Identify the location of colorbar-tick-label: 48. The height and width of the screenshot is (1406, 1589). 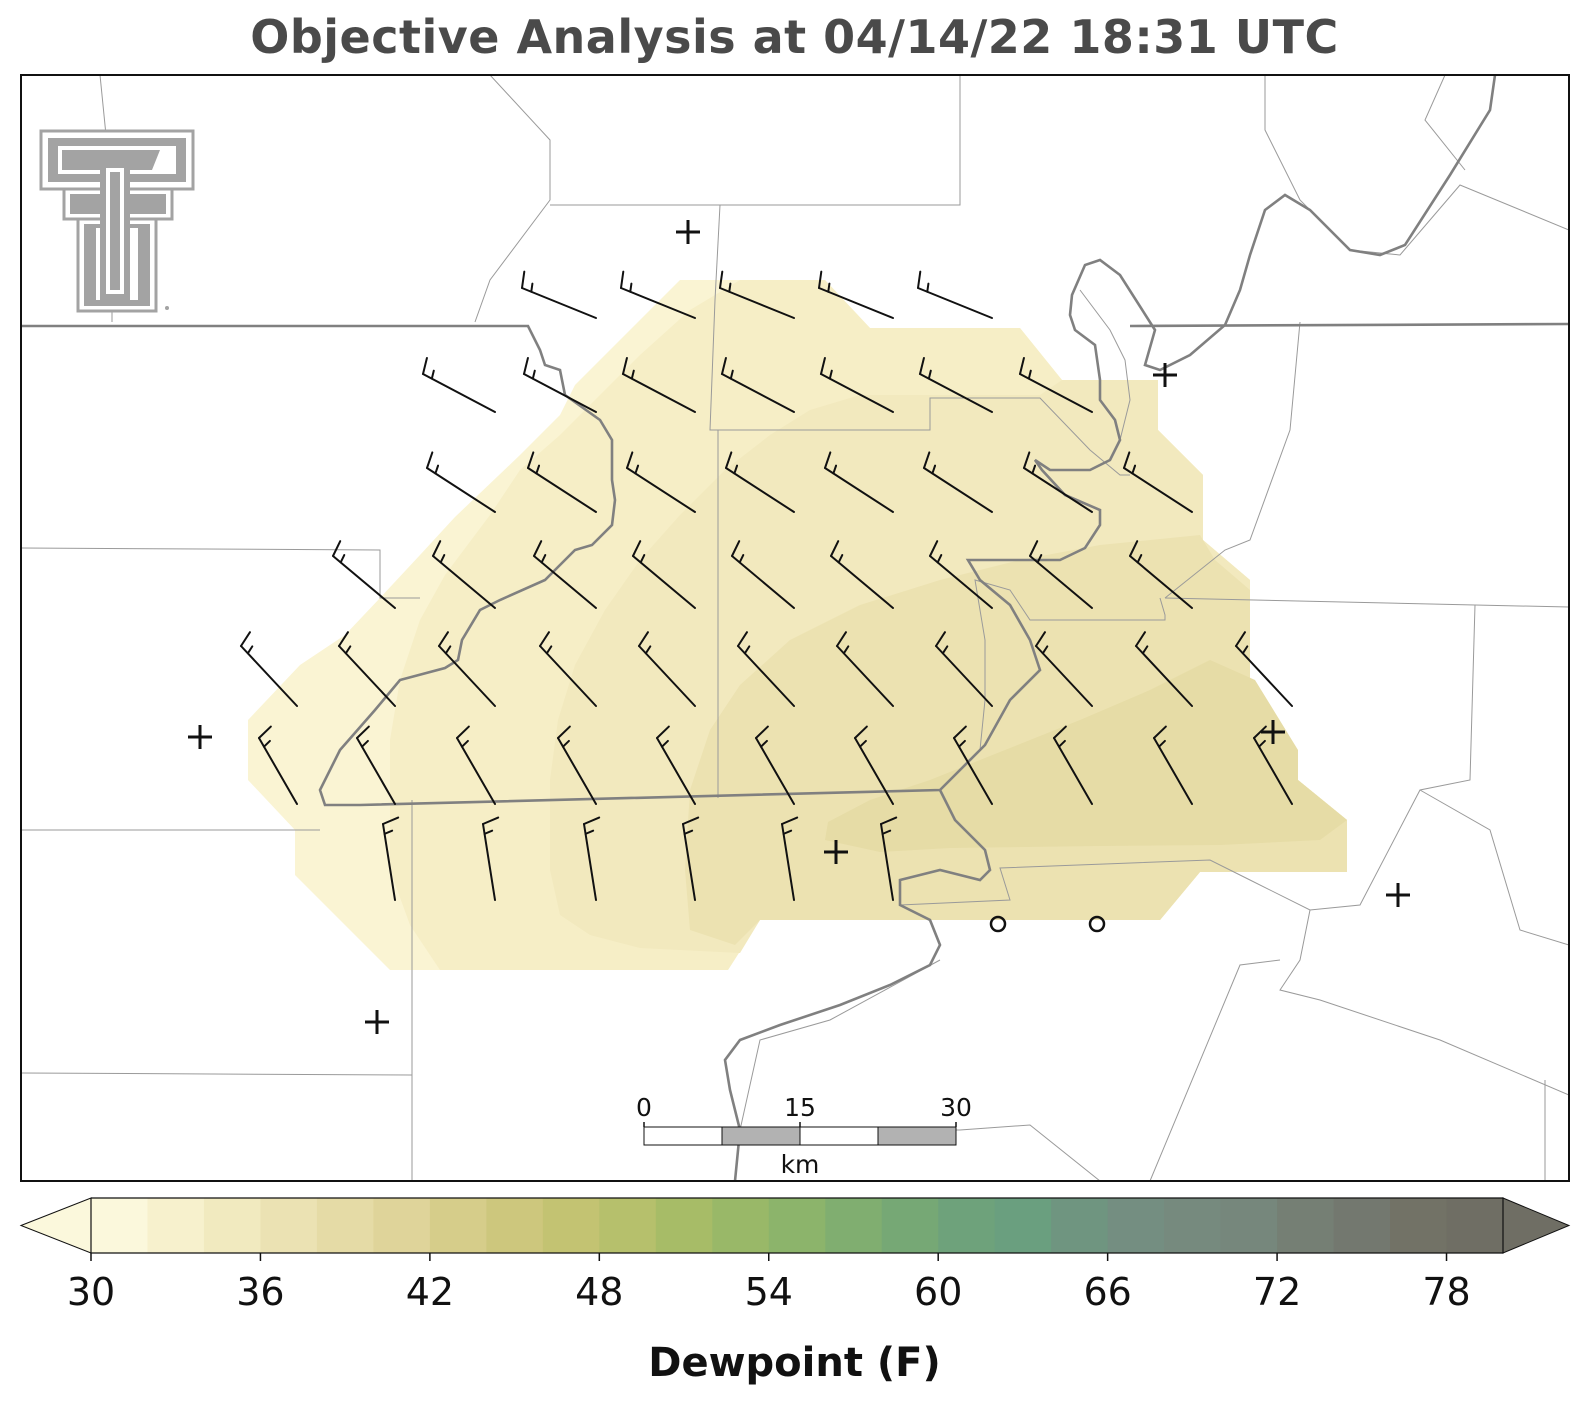
(599, 1292).